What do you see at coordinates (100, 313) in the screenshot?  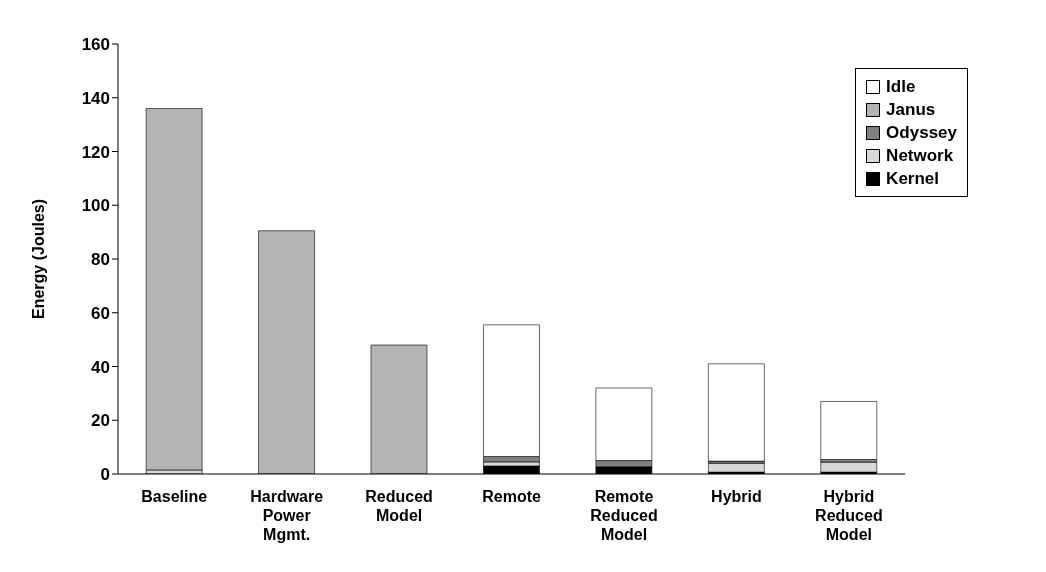 I see `y-tick-label: 60` at bounding box center [100, 313].